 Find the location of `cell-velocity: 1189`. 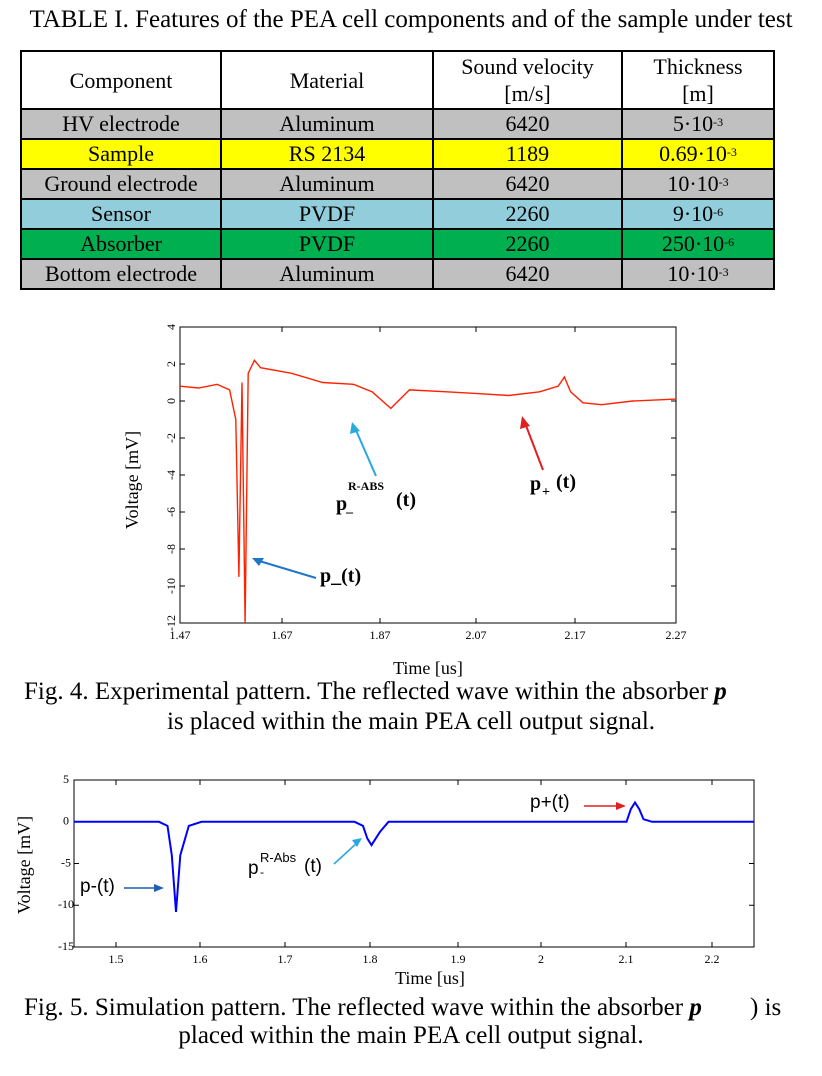

cell-velocity: 1189 is located at coordinates (527, 154).